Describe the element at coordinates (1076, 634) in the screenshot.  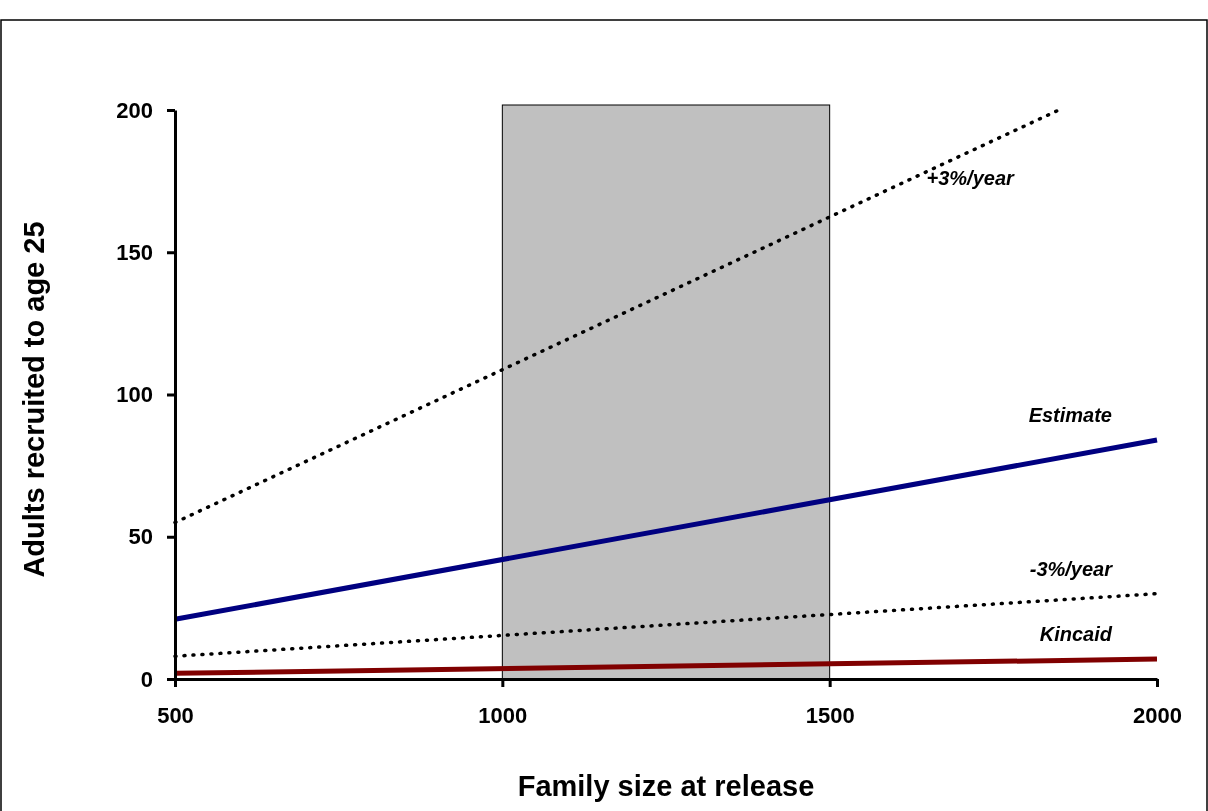
I see `series-label: Kincaid` at that location.